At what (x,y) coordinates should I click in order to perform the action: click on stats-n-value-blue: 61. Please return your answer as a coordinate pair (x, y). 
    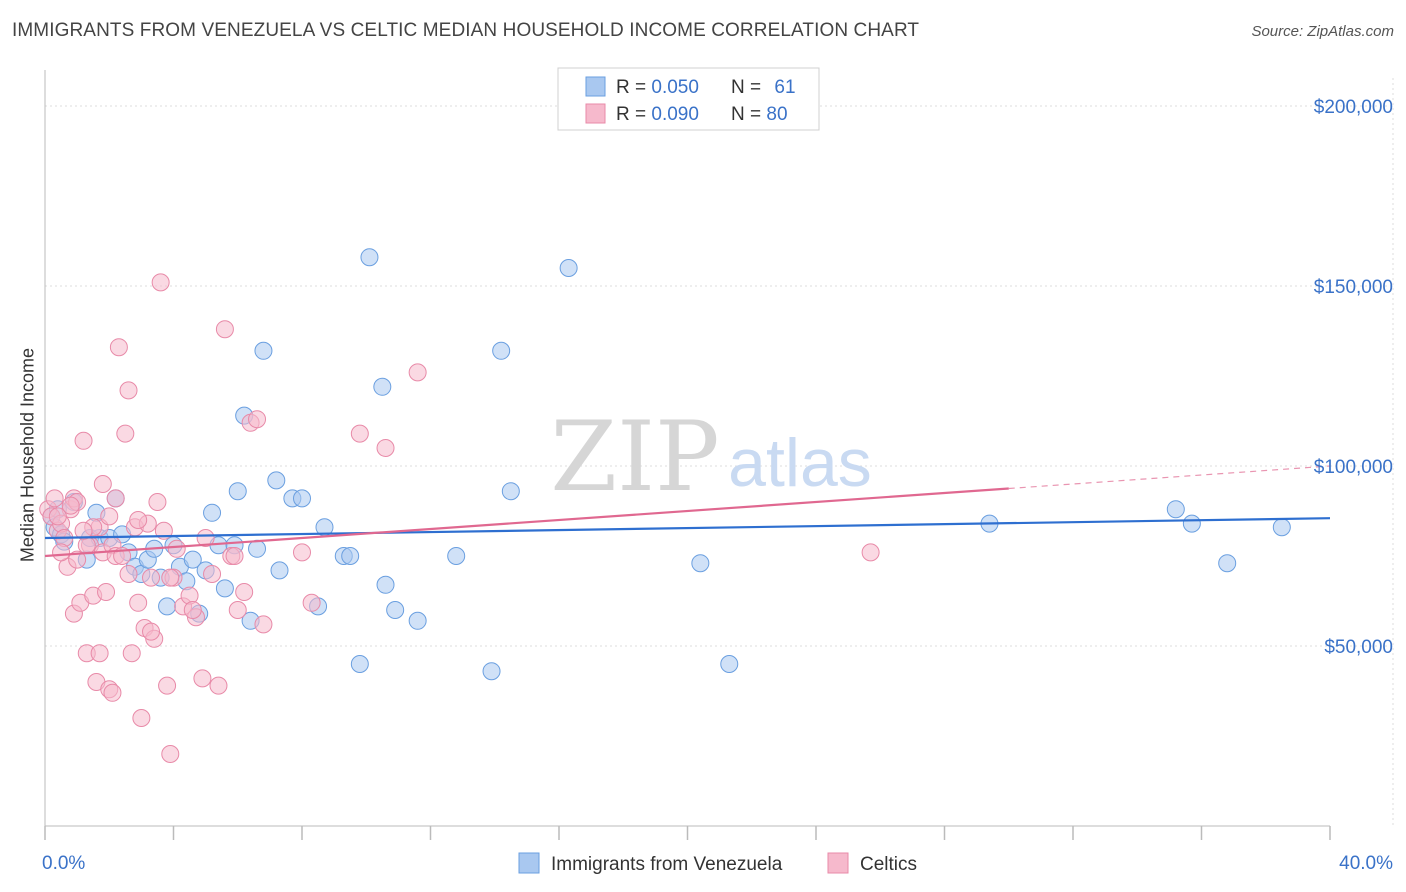
    Looking at the image, I should click on (784, 87).